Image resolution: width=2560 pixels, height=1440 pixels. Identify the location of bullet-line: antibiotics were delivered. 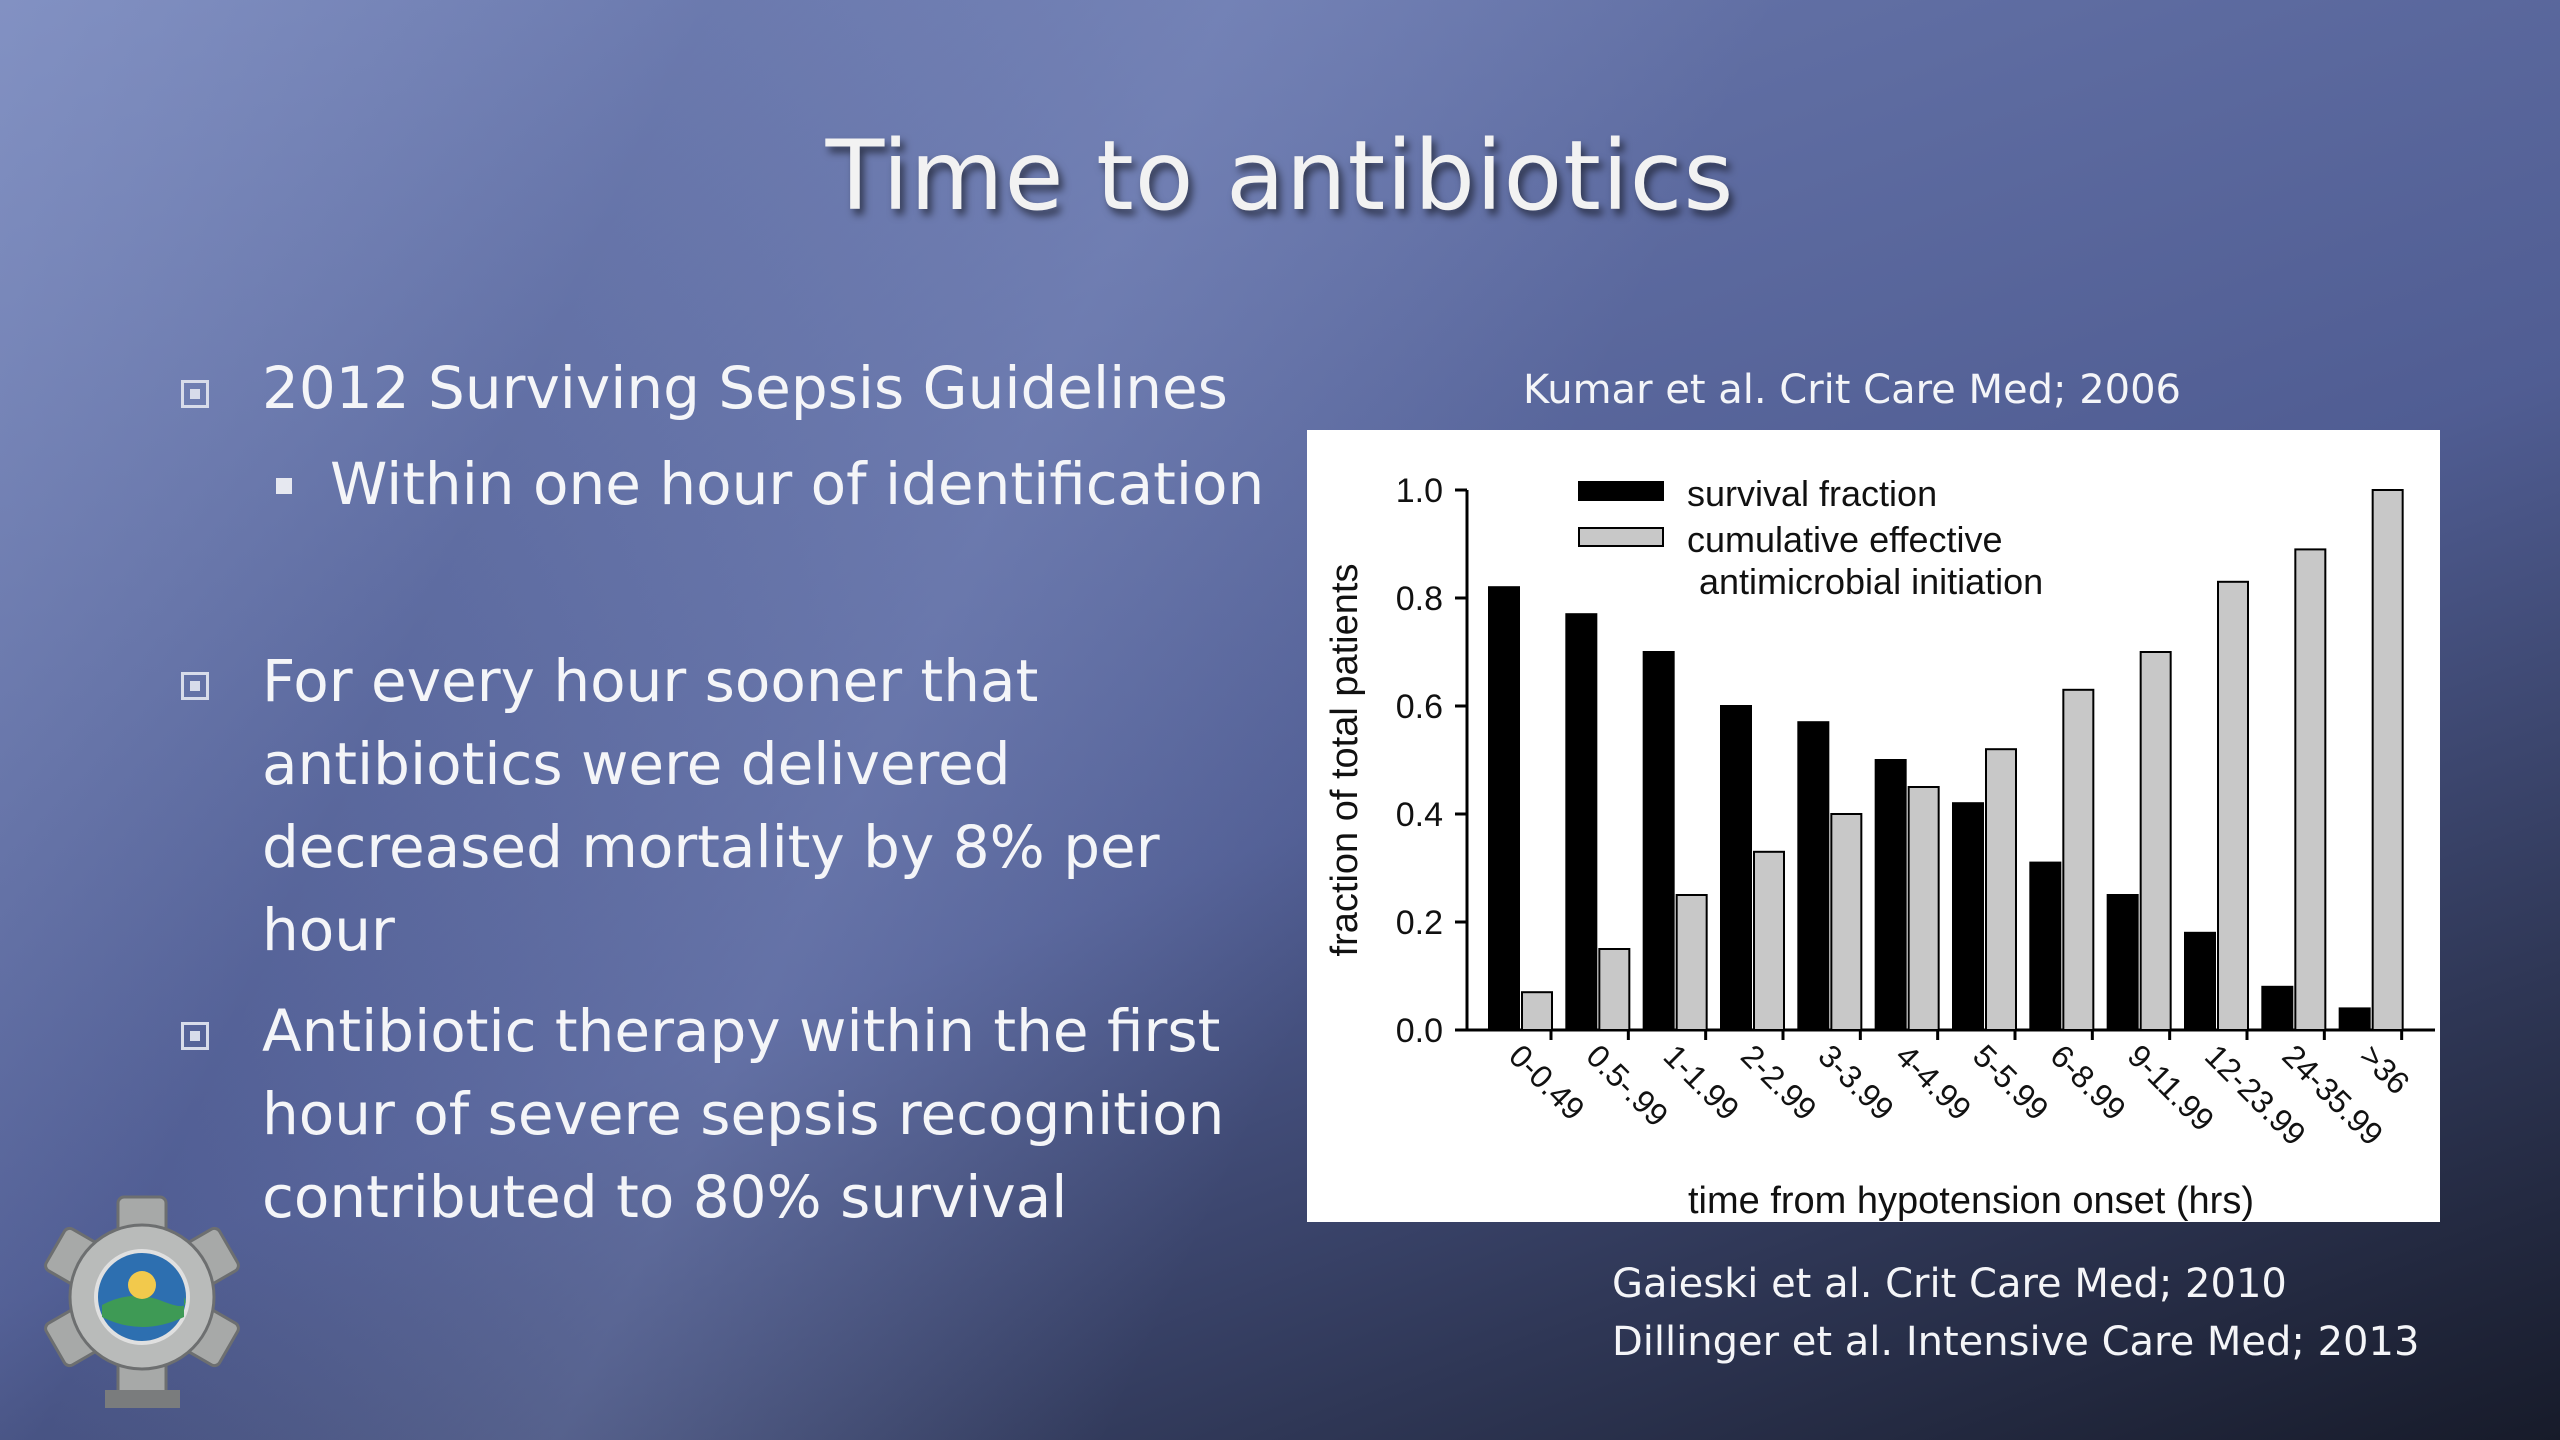
(636, 764).